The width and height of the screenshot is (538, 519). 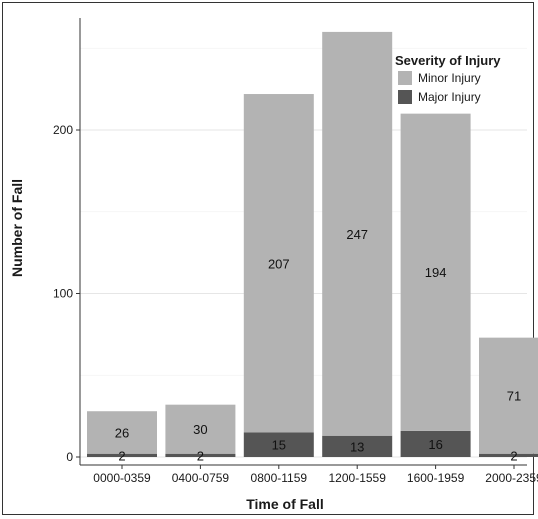 I want to click on x-tick-label: 0400-0759, so click(x=201, y=478).